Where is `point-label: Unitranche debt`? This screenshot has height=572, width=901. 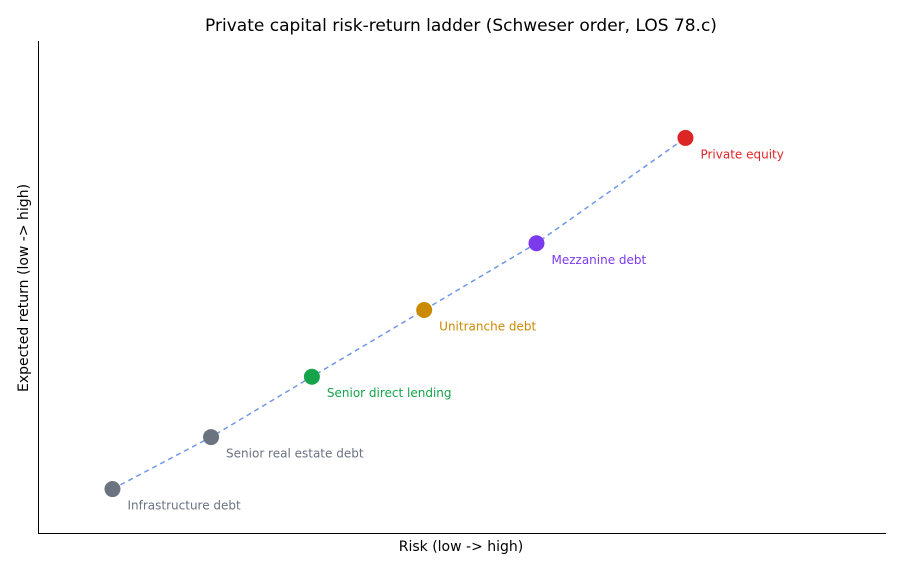
point-label: Unitranche debt is located at coordinates (487, 326).